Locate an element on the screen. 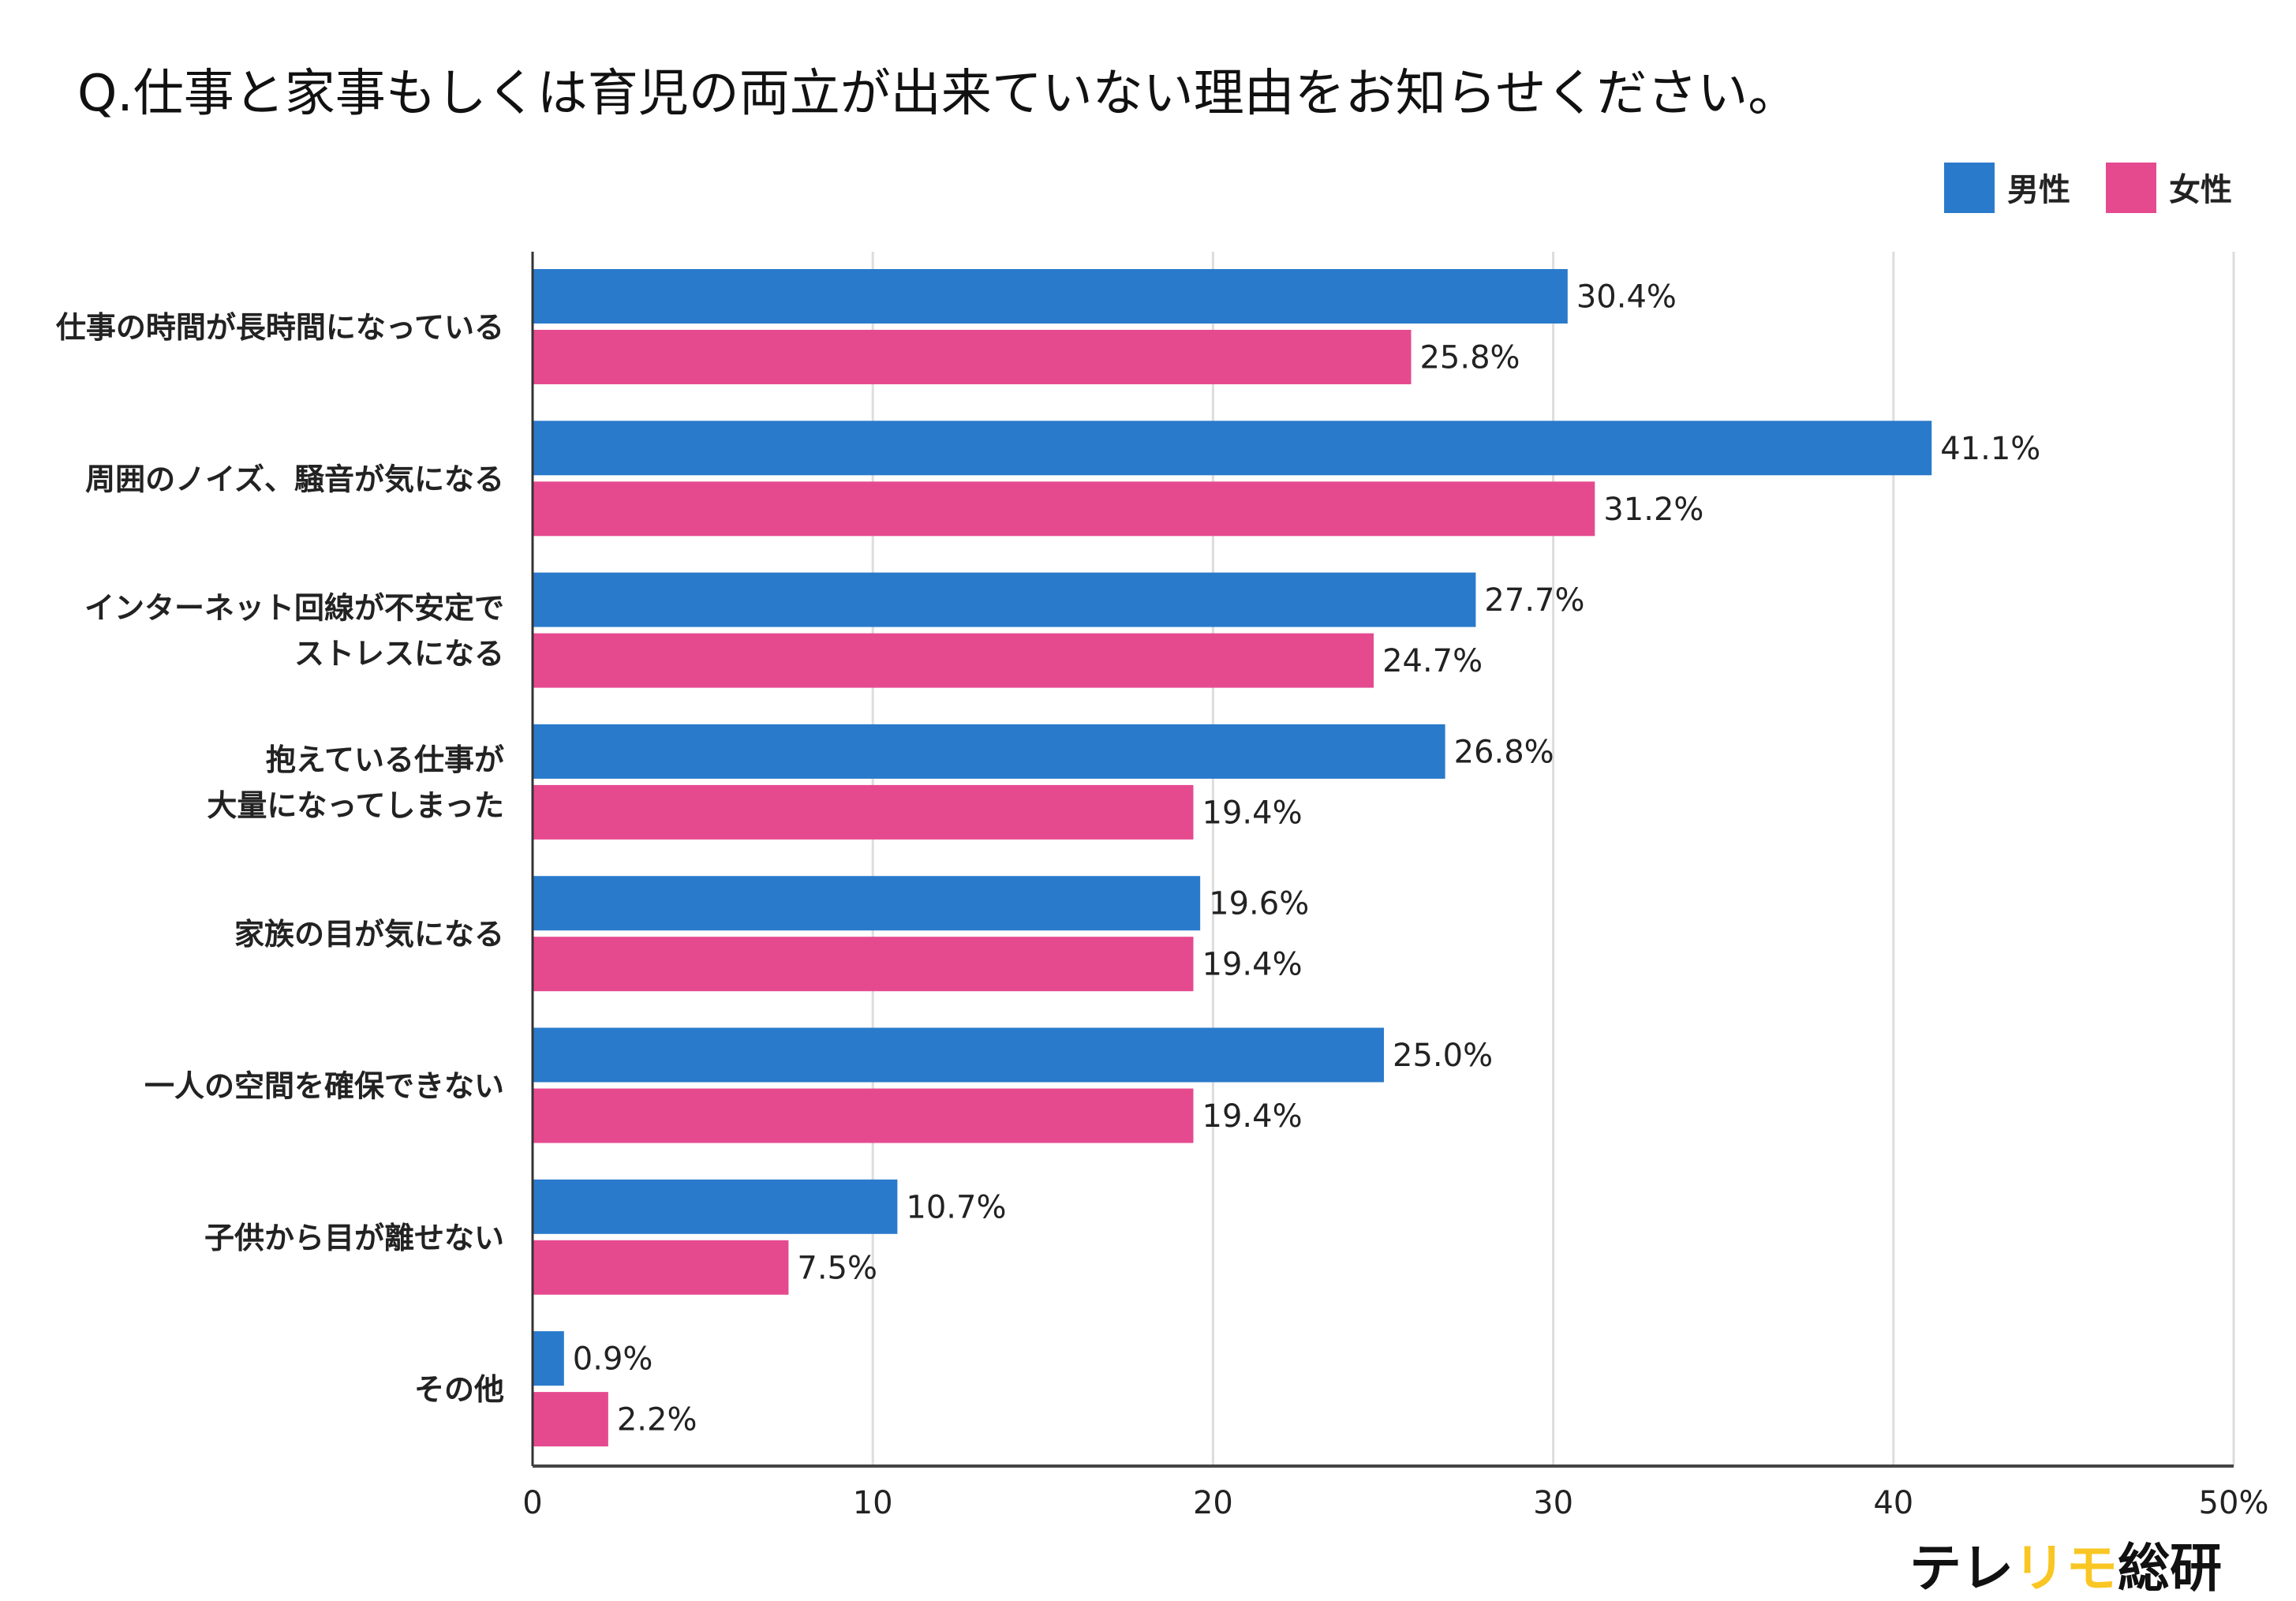 This screenshot has height=1601, width=2296. data-label: 25.8% is located at coordinates (1469, 358).